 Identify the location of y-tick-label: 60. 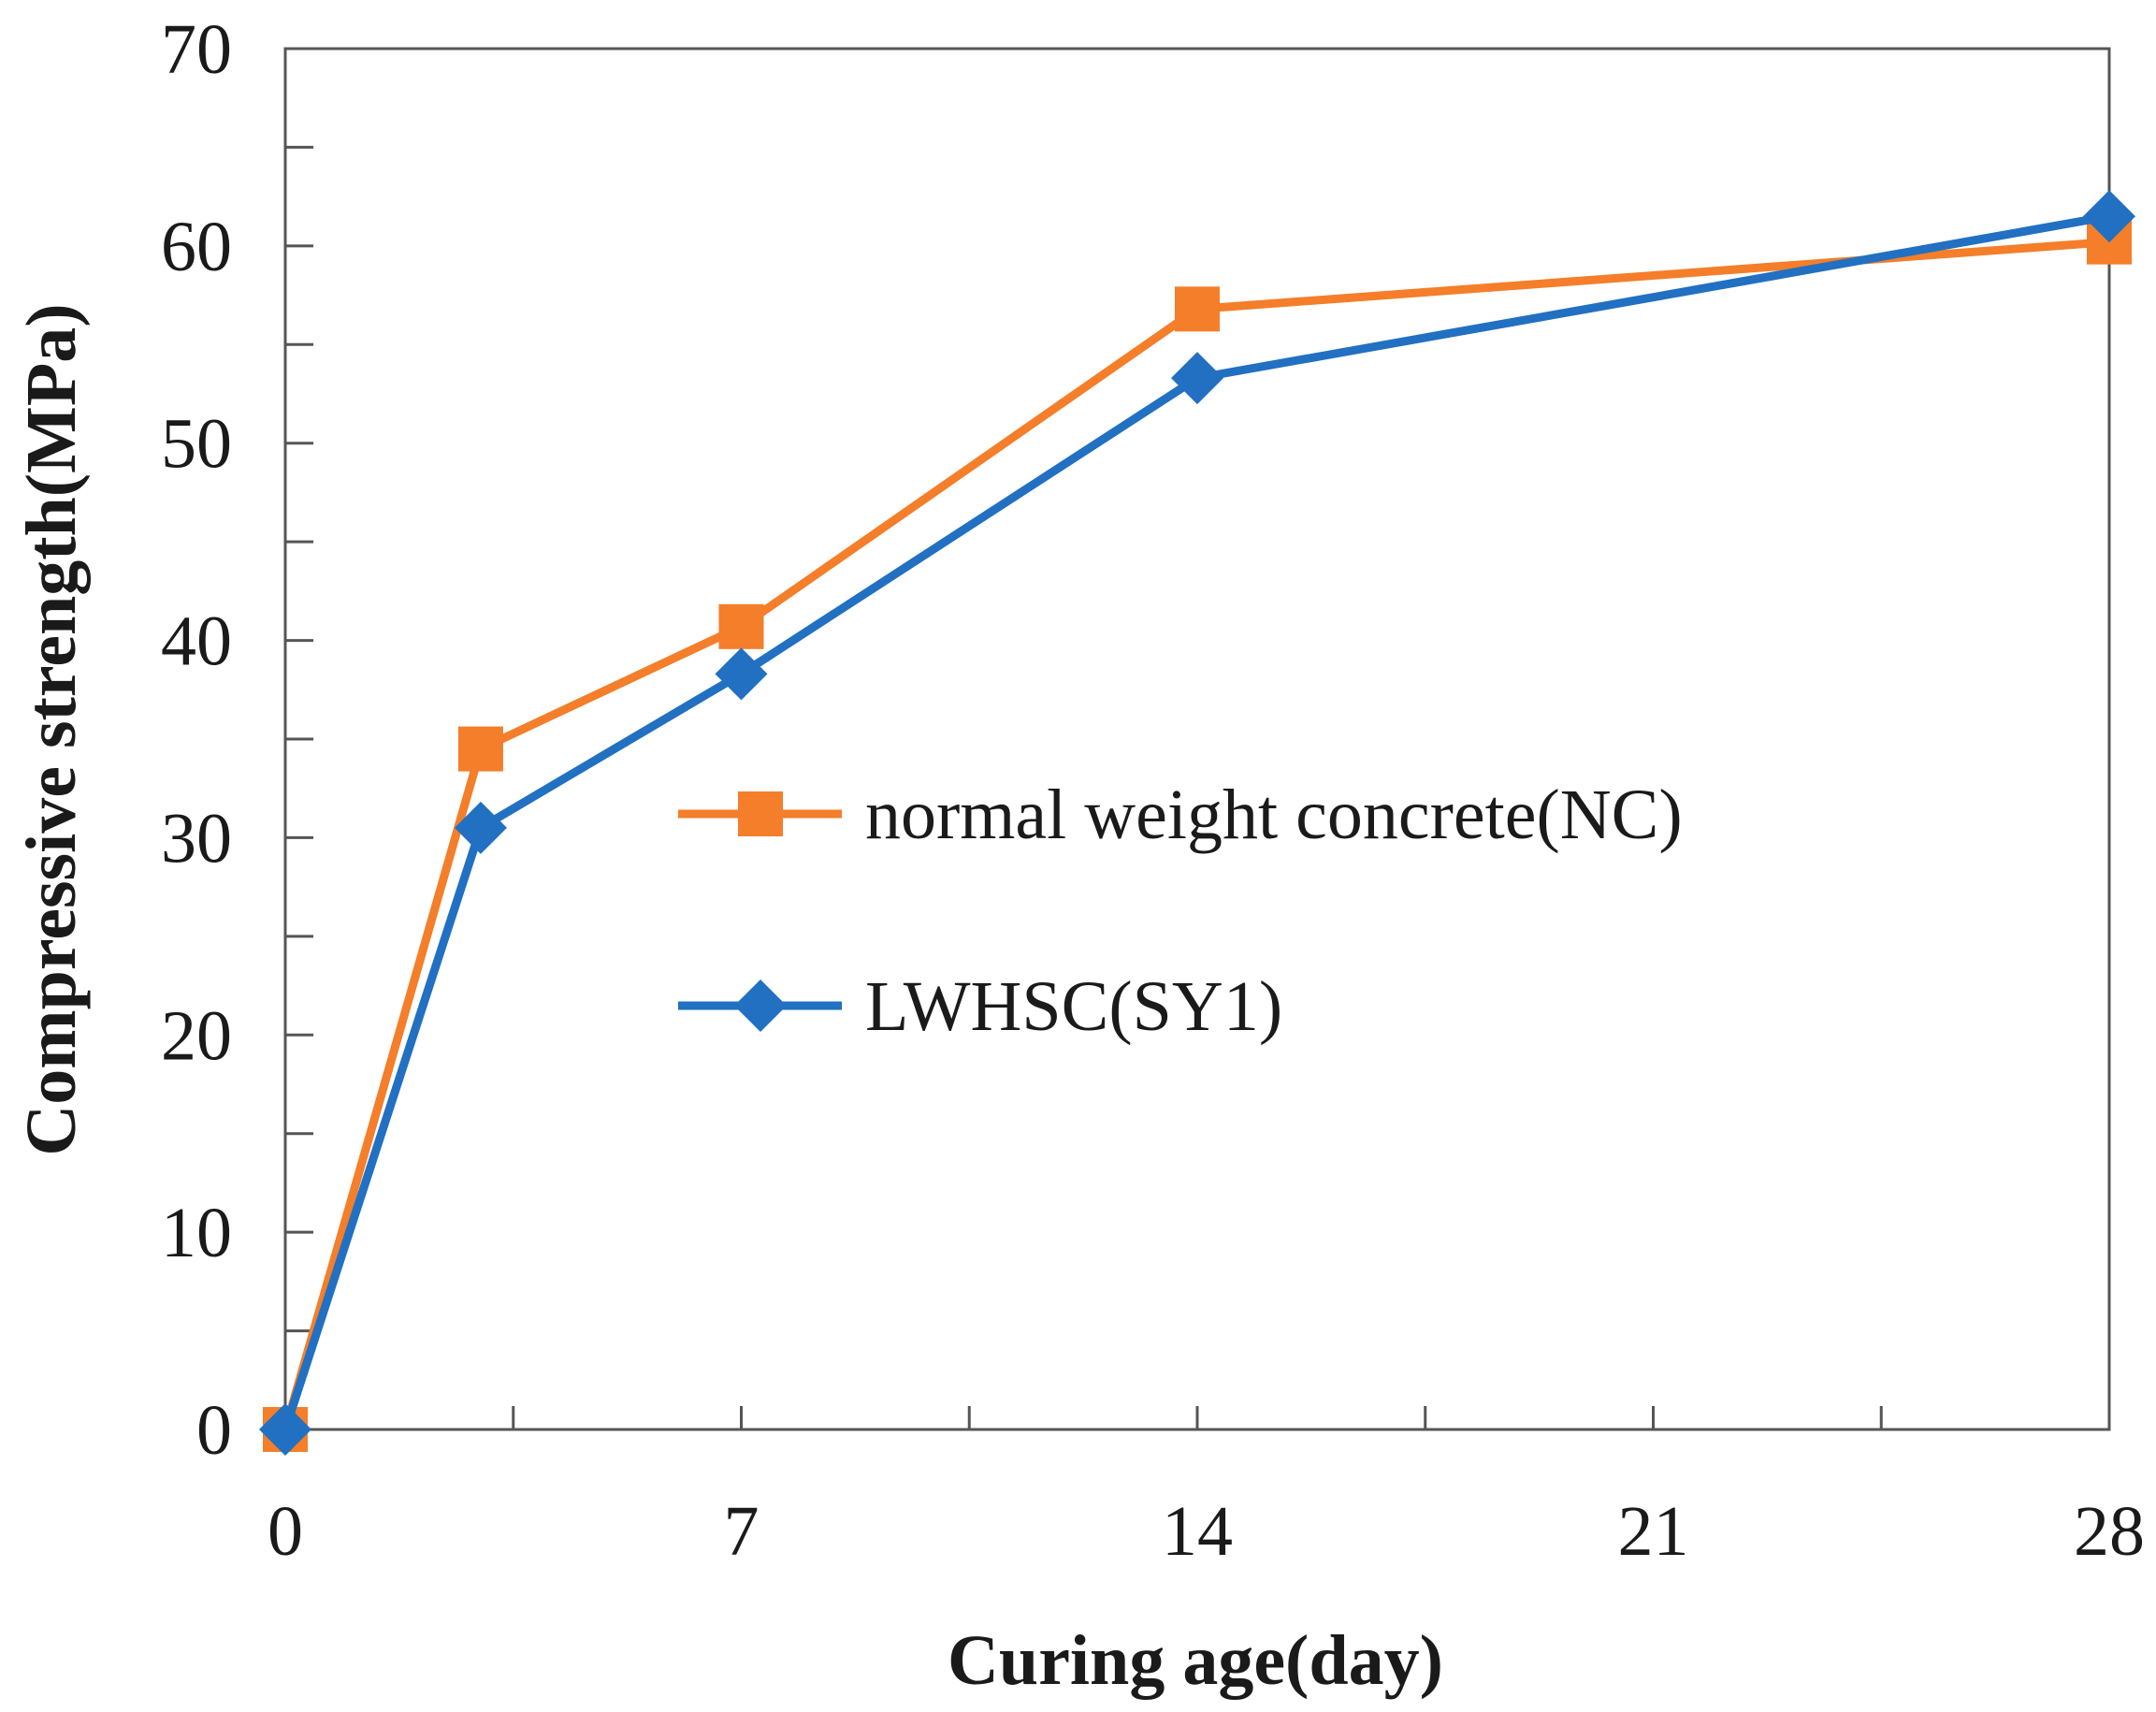
(196, 247).